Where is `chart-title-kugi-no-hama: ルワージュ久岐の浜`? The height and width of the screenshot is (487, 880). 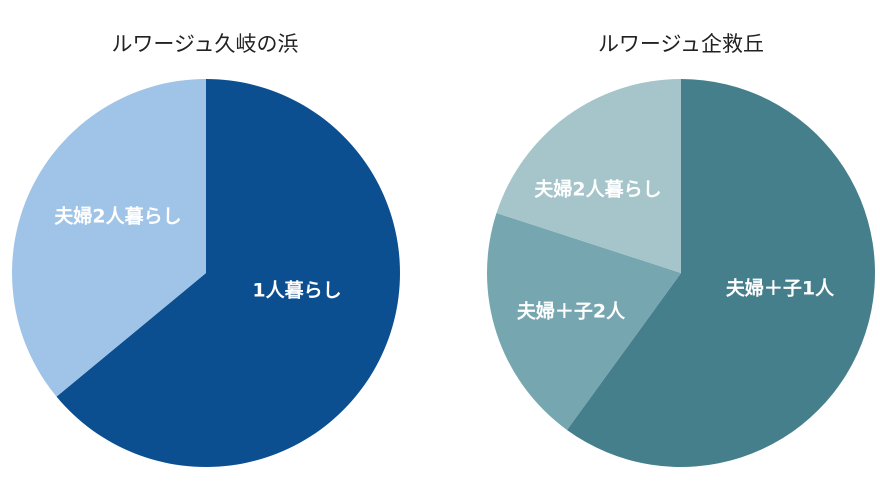 chart-title-kugi-no-hama: ルワージュ久岐の浜 is located at coordinates (205, 44).